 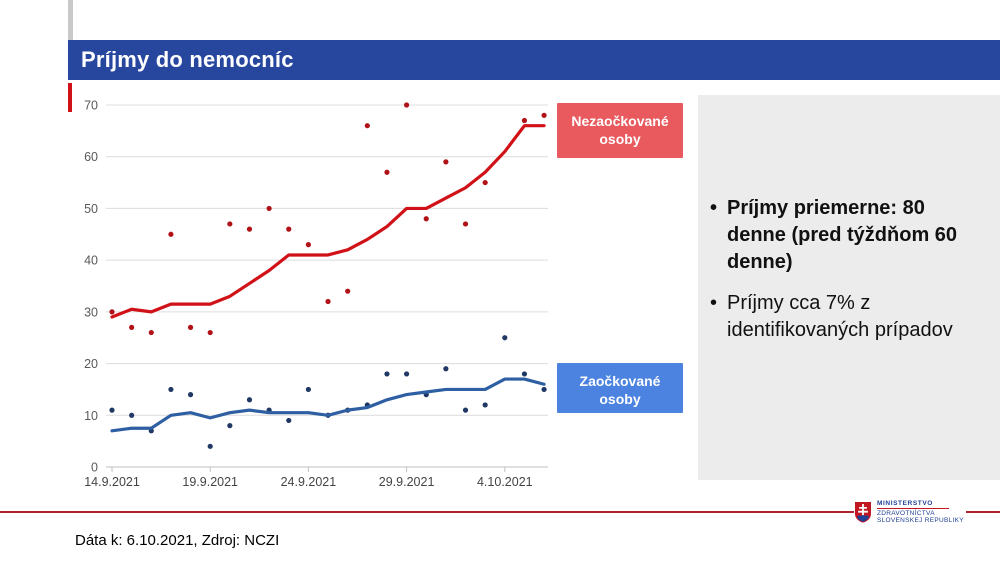 What do you see at coordinates (328, 405) in the screenshot?
I see `series-line` at bounding box center [328, 405].